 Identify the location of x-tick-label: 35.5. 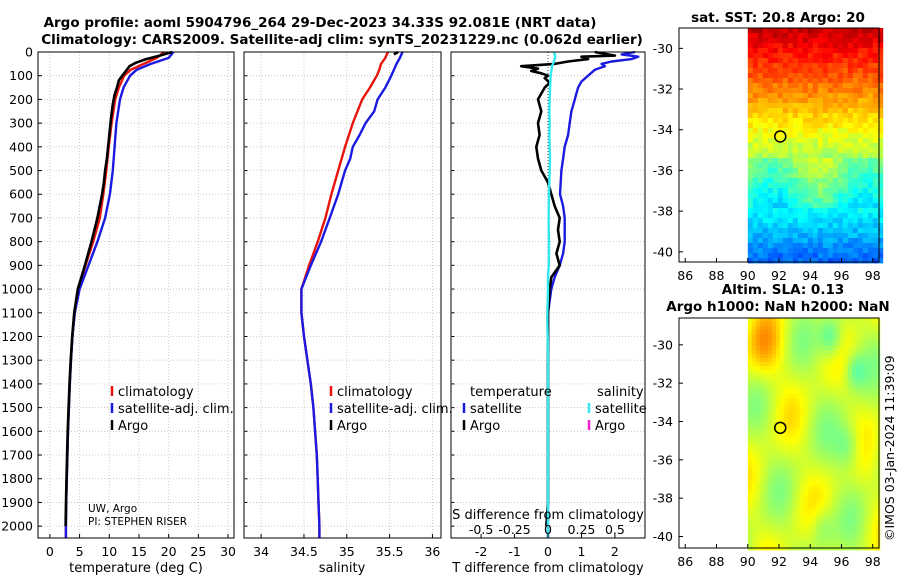
(390, 551).